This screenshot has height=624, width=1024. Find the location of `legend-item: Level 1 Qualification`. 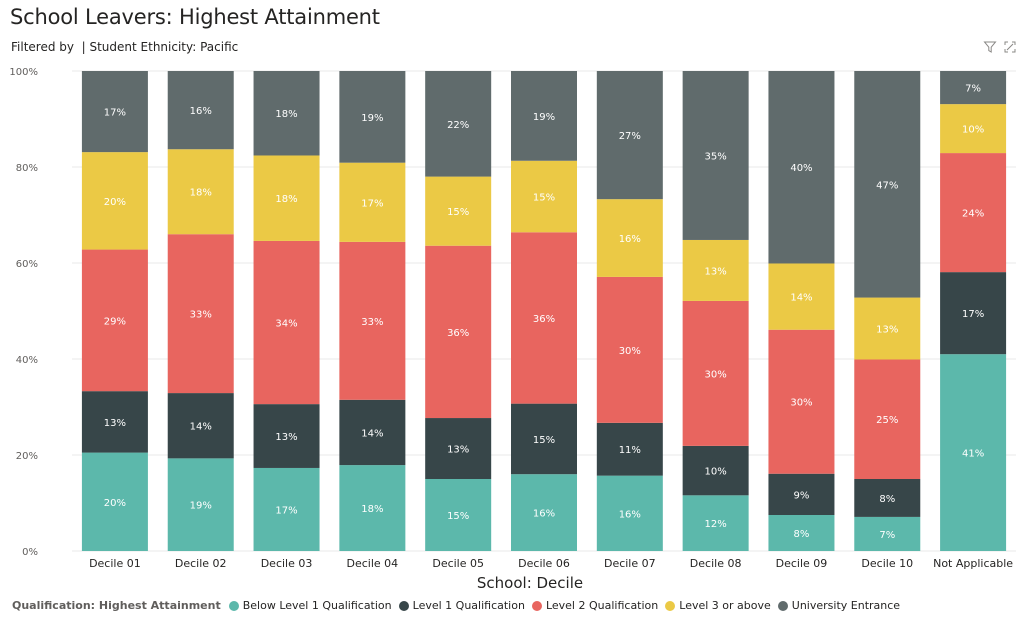

legend-item: Level 1 Qualification is located at coordinates (461, 605).